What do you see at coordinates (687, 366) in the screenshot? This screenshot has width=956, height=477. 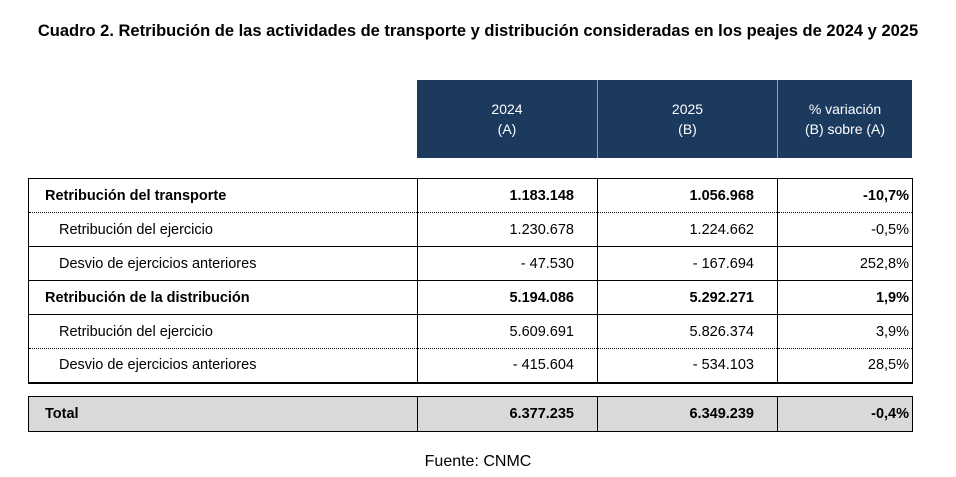 I see `value-2025: - 534.103` at bounding box center [687, 366].